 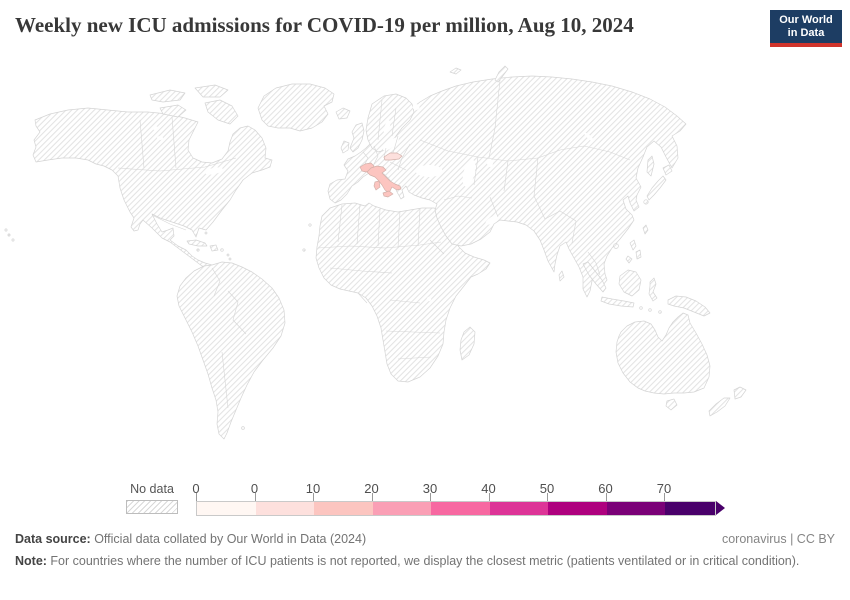 I want to click on note-label: Note:, so click(x=31, y=561).